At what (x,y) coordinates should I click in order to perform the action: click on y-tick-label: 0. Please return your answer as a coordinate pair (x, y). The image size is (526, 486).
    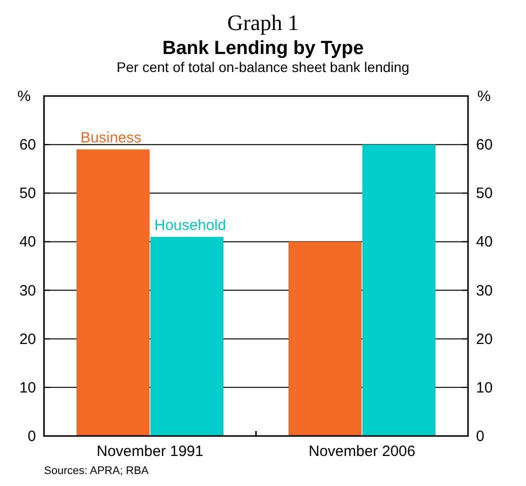
    Looking at the image, I should click on (32, 436).